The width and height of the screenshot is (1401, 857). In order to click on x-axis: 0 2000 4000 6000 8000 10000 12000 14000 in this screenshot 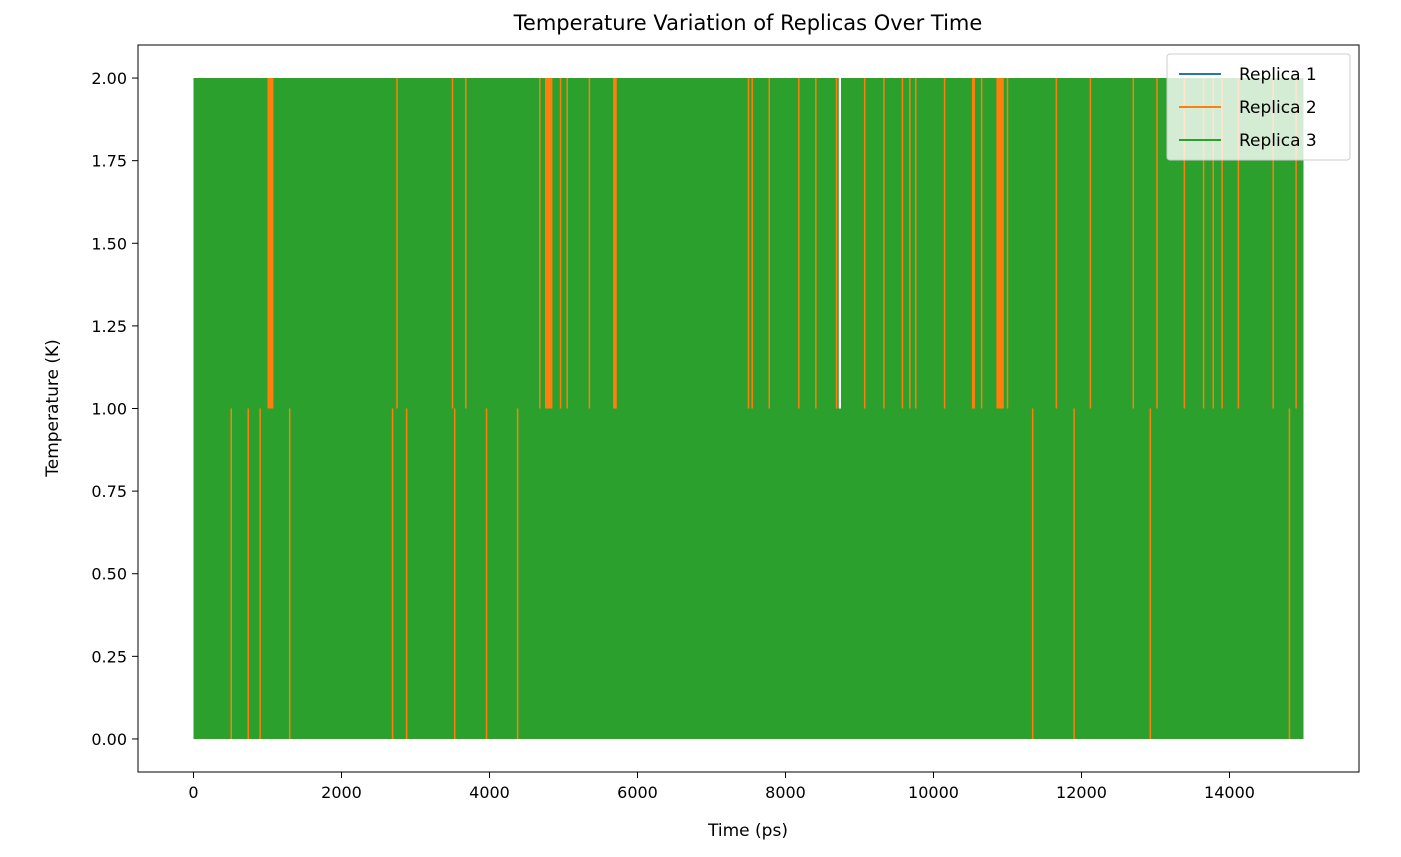, I will do `click(721, 787)`.